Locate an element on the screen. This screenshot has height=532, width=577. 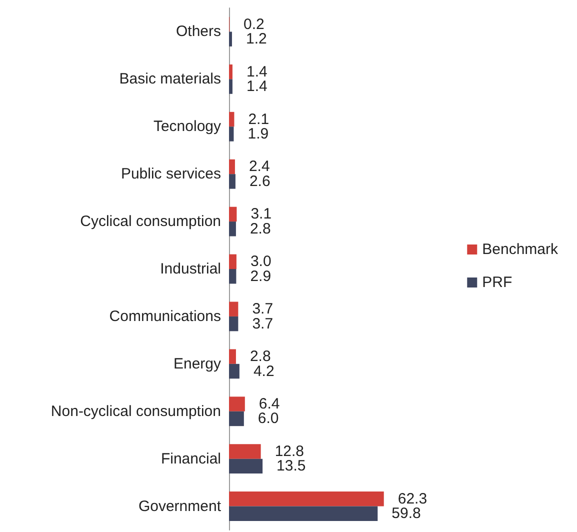
data-label: 6.4 is located at coordinates (269, 404).